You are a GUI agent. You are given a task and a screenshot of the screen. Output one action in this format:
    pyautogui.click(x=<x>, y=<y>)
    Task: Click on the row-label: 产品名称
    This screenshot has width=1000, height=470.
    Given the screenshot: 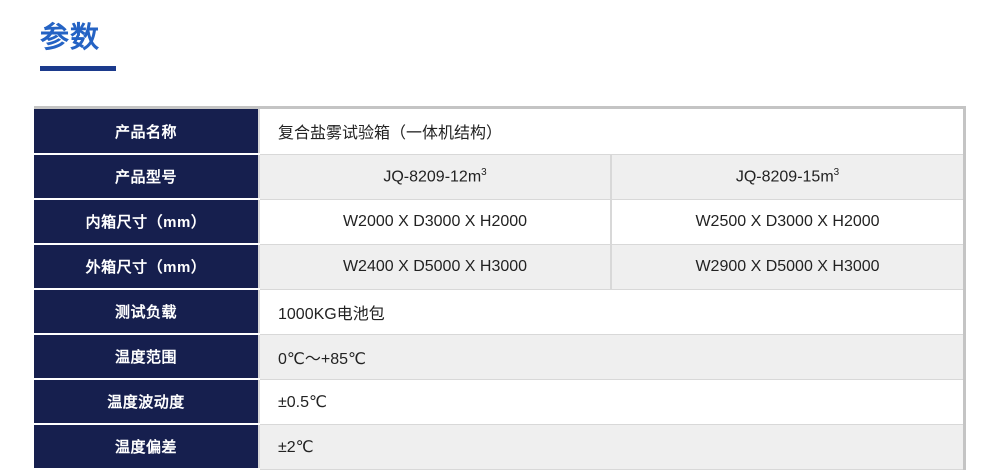 What is the action you would take?
    pyautogui.click(x=146, y=132)
    